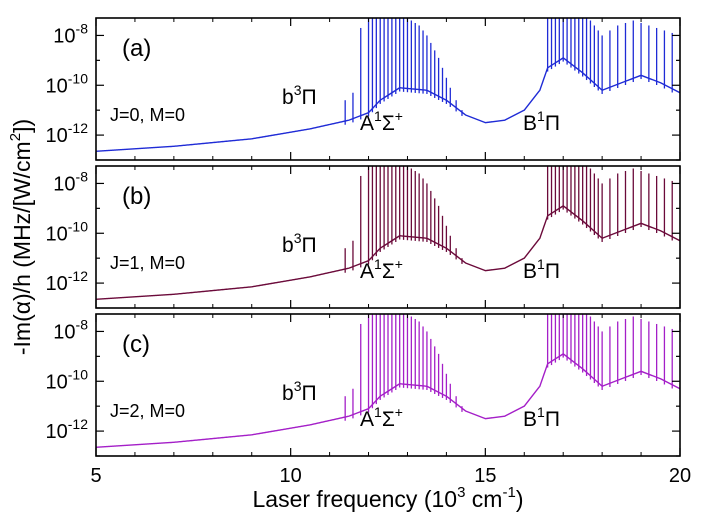  I want to click on x-tick-label: 10, so click(291, 476).